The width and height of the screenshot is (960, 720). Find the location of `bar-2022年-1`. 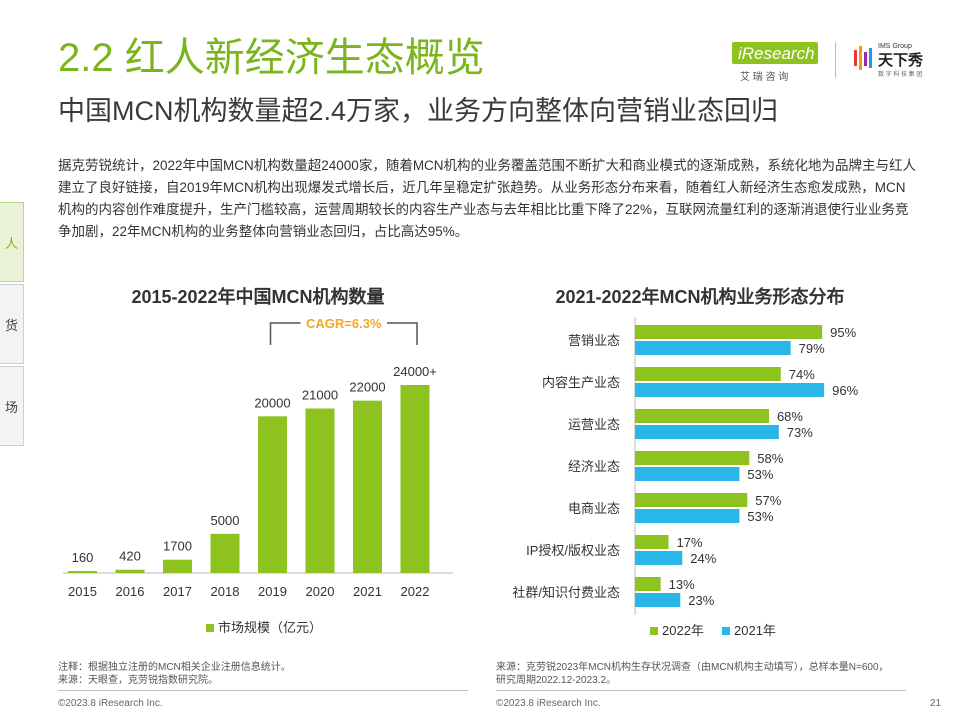

bar-2022年-1 is located at coordinates (708, 374).